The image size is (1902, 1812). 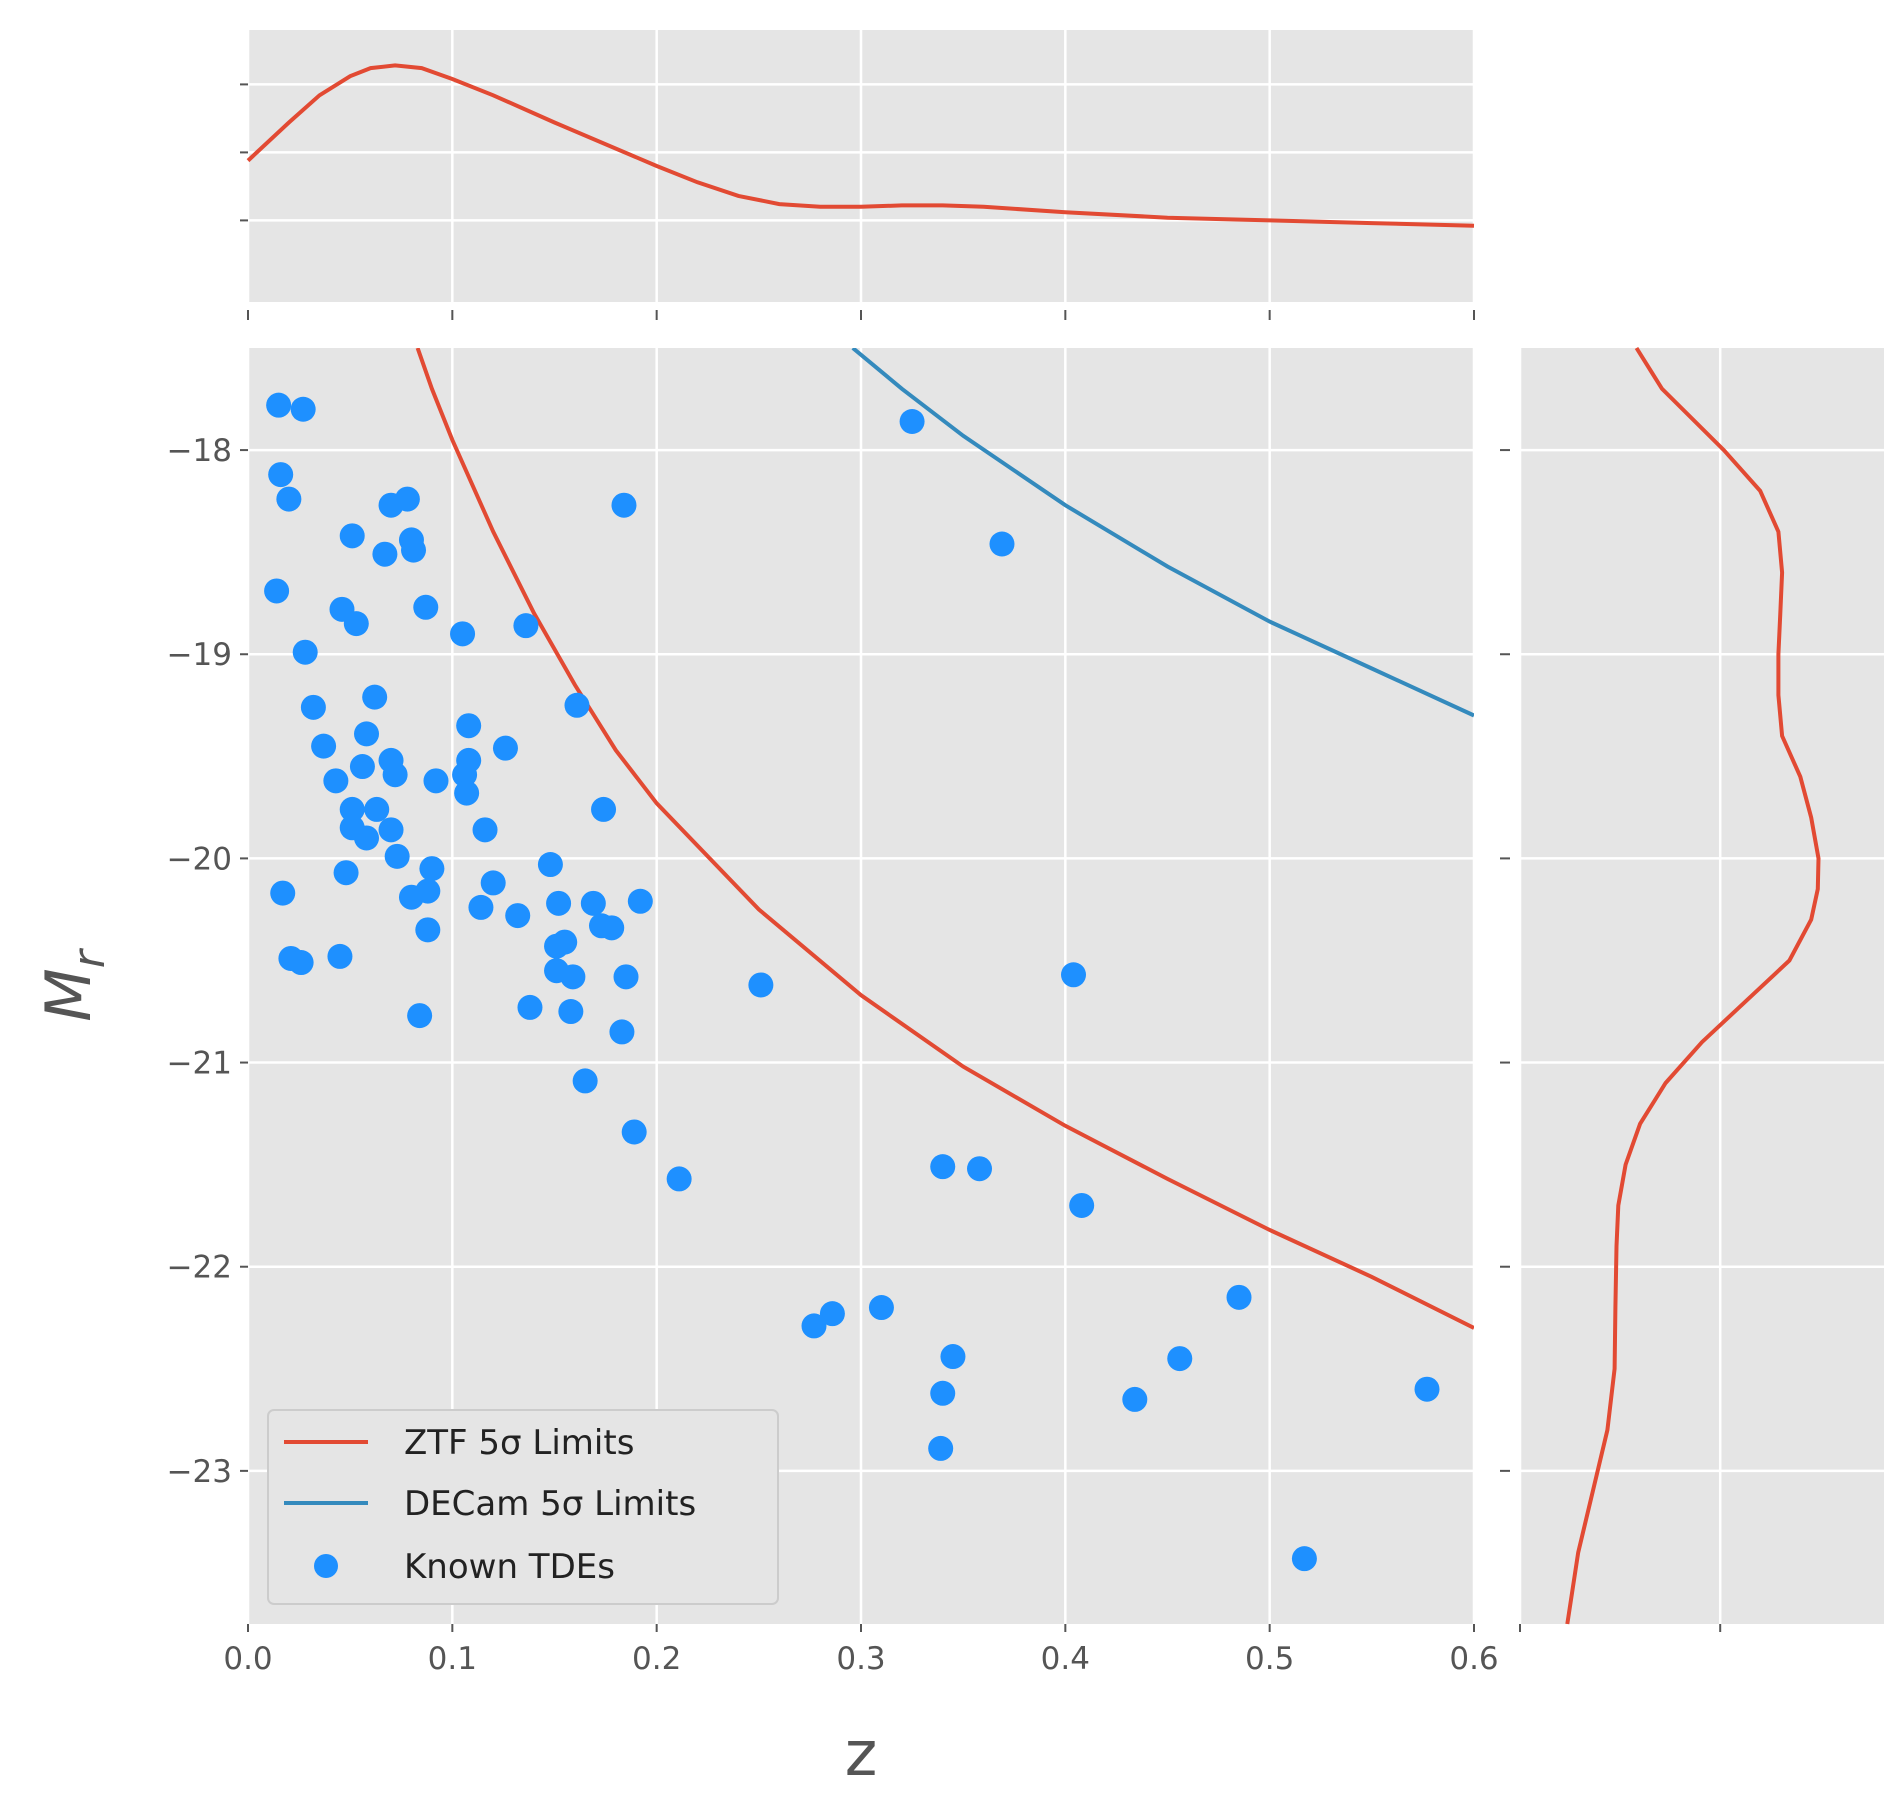 What do you see at coordinates (199, 1472) in the screenshot?
I see `y-tick-label: −23` at bounding box center [199, 1472].